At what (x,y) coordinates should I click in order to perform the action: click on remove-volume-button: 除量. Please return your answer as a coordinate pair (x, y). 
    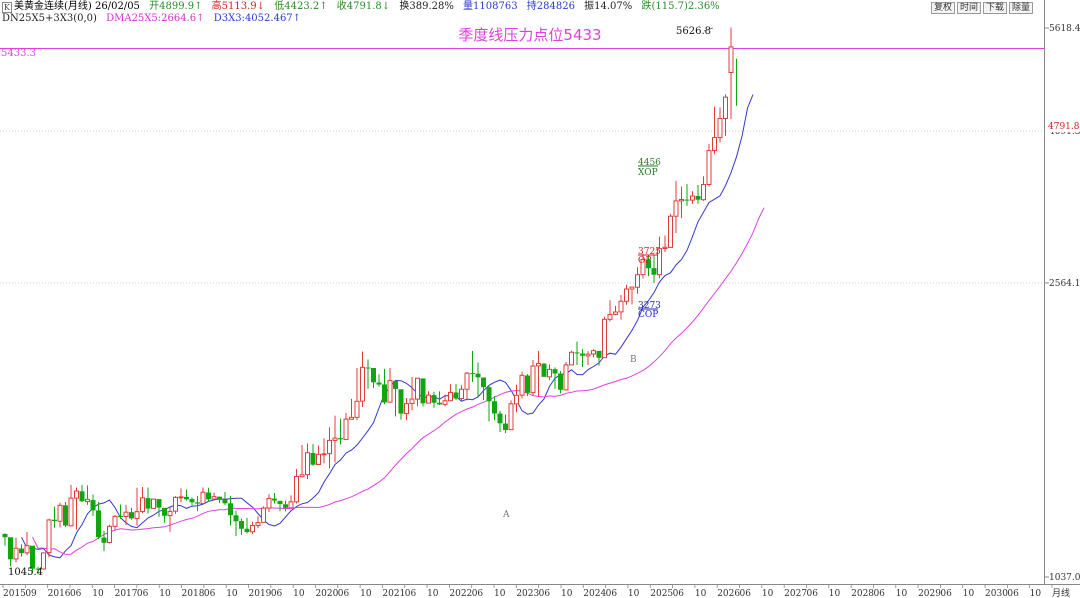
    Looking at the image, I should click on (1020, 8).